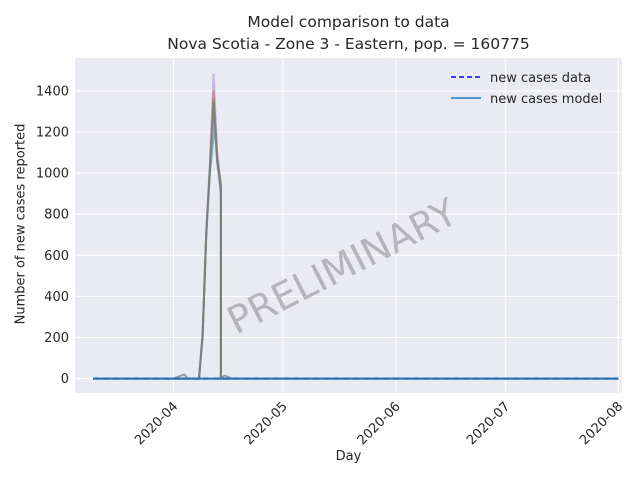  I want to click on y-tick-labels: 0 200 400 600 800 1000 1200 1400, so click(52, 235).